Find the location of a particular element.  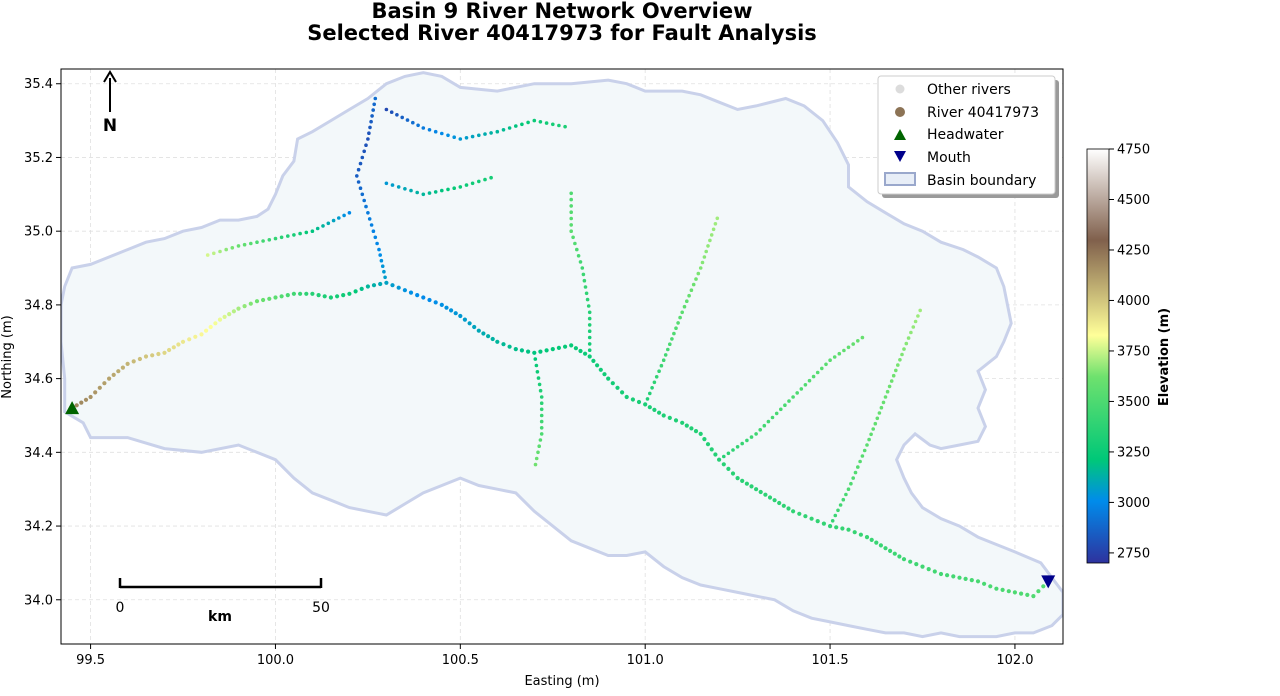

legend-box is located at coordinates (966, 135).